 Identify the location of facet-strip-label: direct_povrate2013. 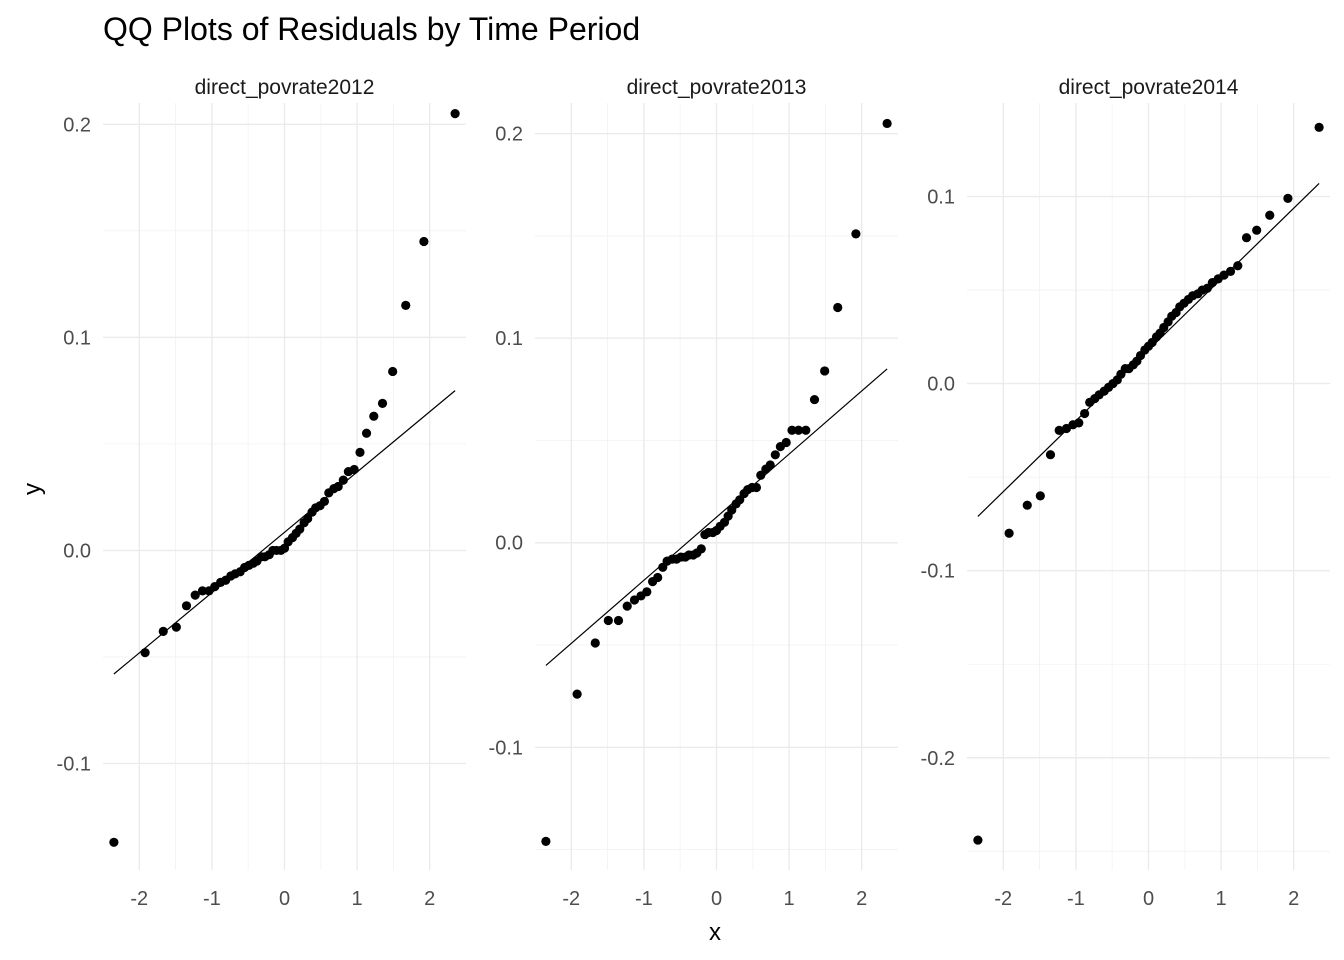
(717, 87).